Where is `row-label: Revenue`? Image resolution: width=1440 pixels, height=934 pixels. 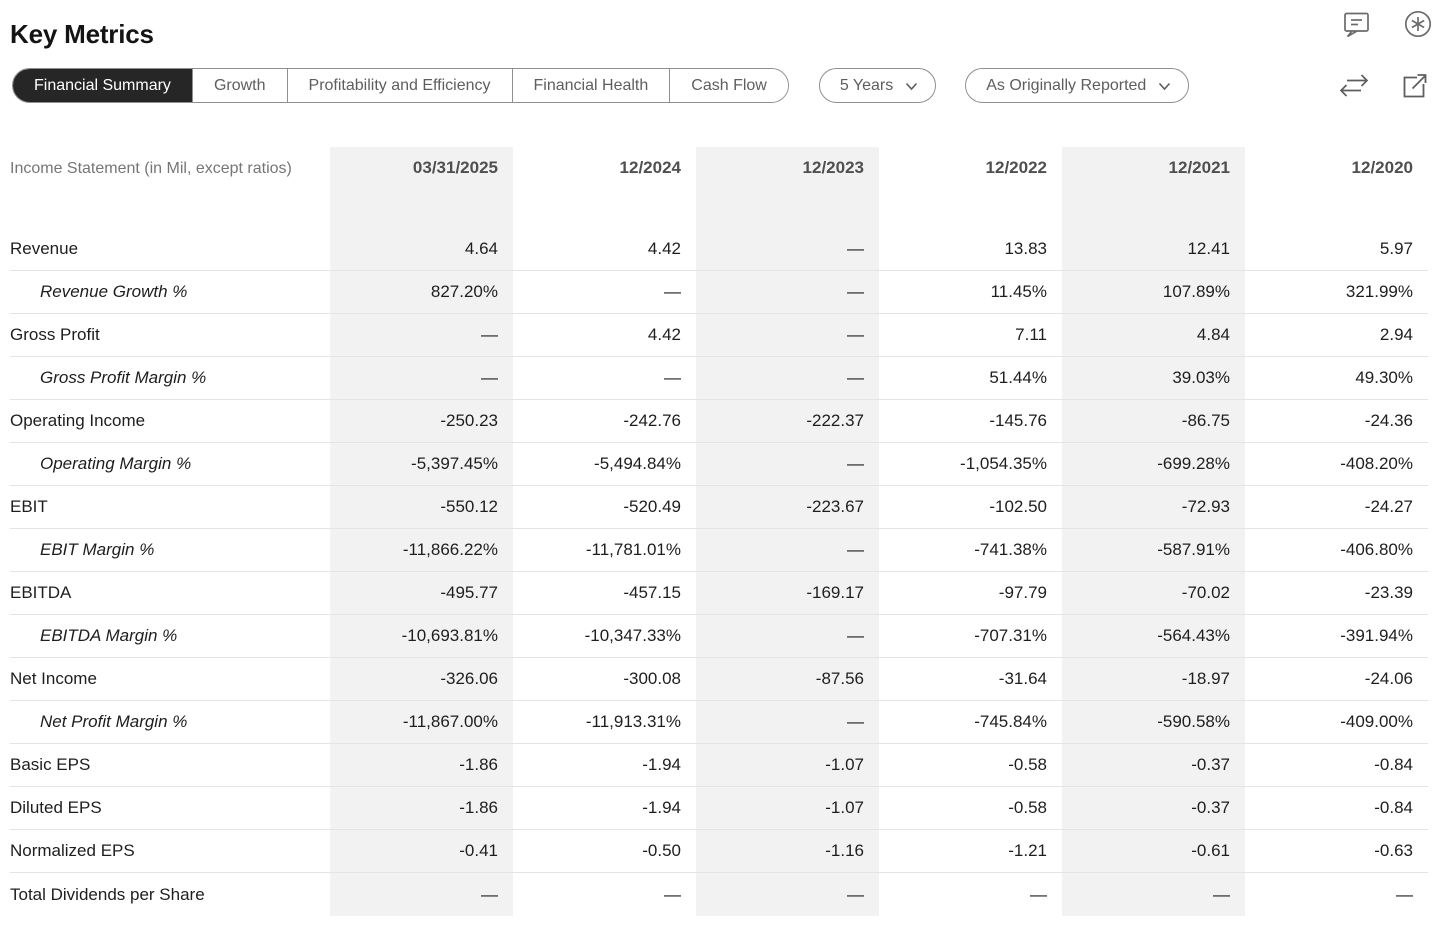 row-label: Revenue is located at coordinates (44, 248).